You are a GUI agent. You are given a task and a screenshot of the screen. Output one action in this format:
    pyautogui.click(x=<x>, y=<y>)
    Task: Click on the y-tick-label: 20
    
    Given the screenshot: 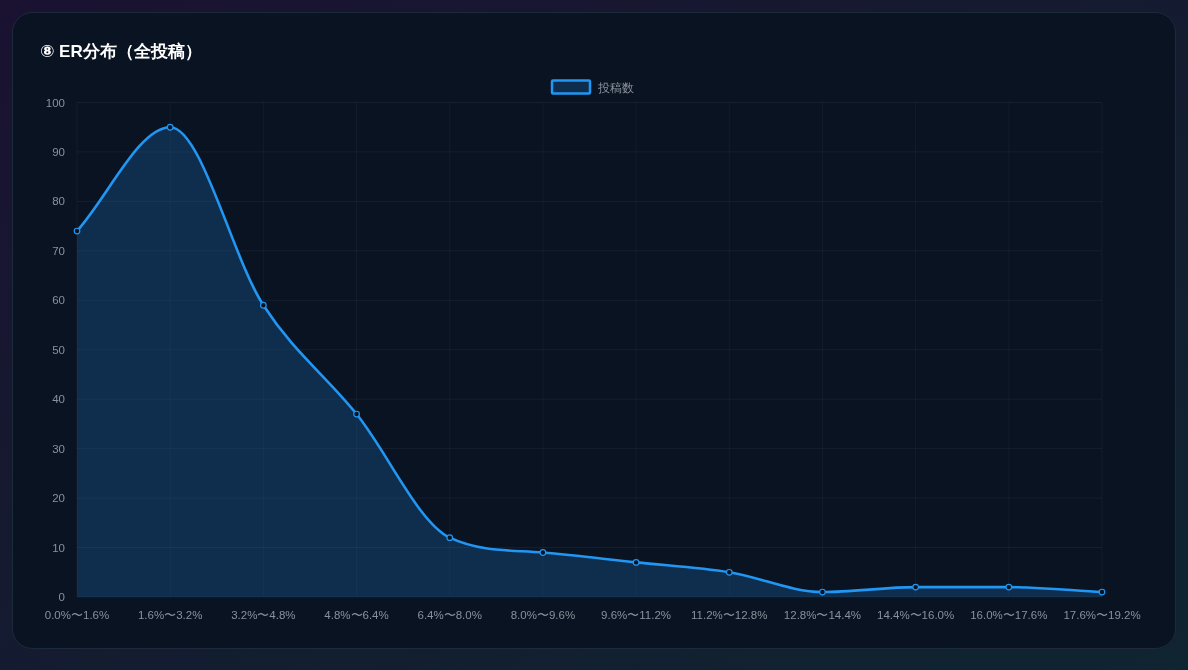 What is the action you would take?
    pyautogui.click(x=58, y=498)
    